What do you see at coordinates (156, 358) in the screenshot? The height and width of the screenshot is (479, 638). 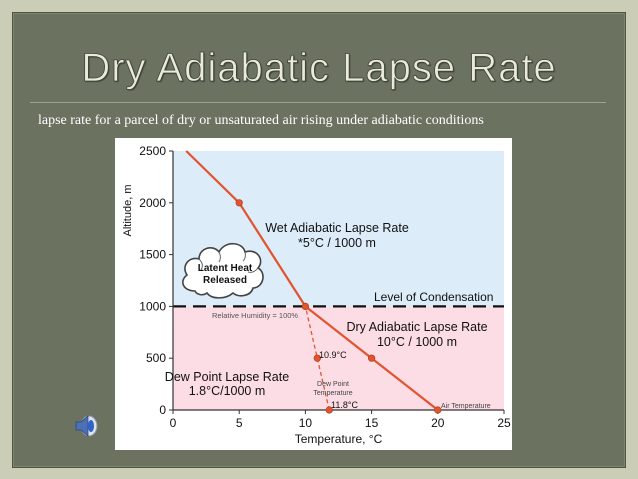 I see `y-tick-label: 500` at bounding box center [156, 358].